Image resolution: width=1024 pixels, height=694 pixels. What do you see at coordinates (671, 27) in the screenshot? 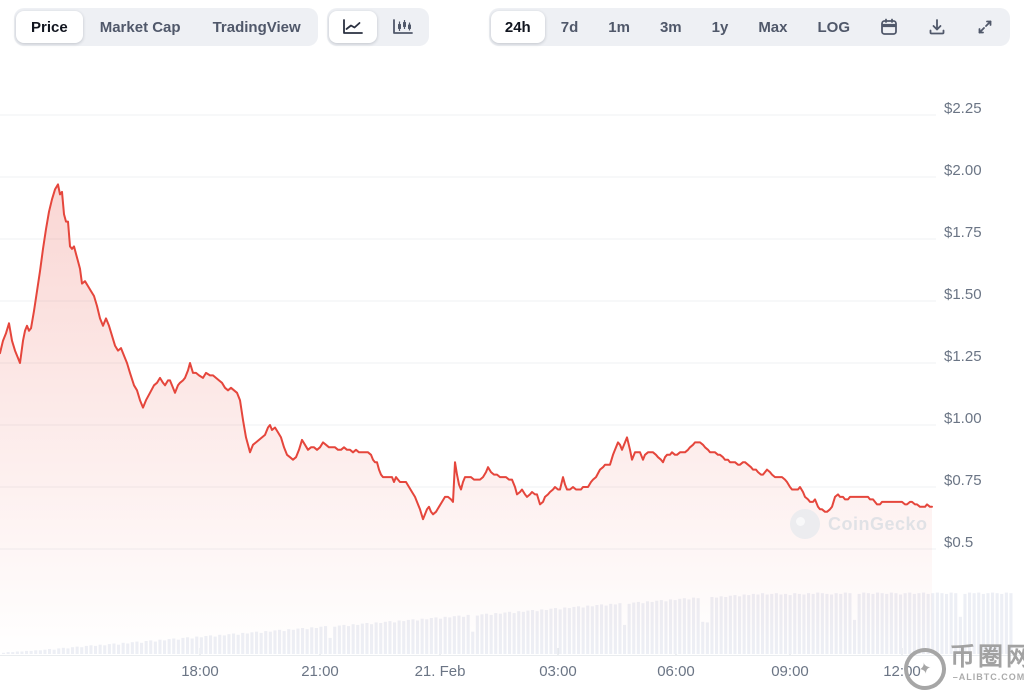
I see `range-3m: 3m` at bounding box center [671, 27].